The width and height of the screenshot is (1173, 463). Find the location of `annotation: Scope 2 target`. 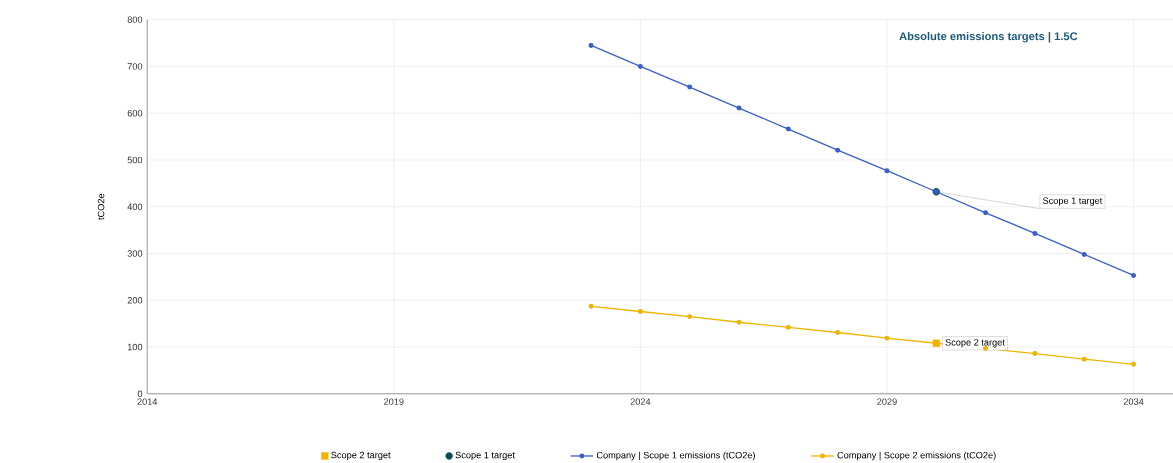

annotation: Scope 2 target is located at coordinates (975, 343).